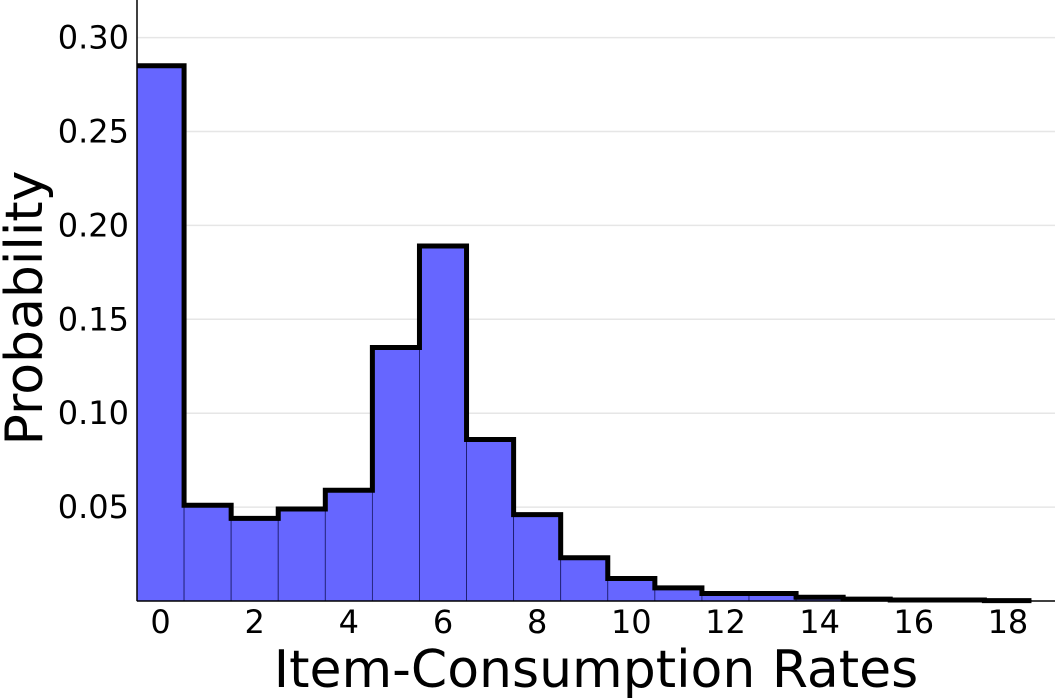 This screenshot has height=699, width=1056. What do you see at coordinates (93, 319) in the screenshot?
I see `y-tick-label: 0.15` at bounding box center [93, 319].